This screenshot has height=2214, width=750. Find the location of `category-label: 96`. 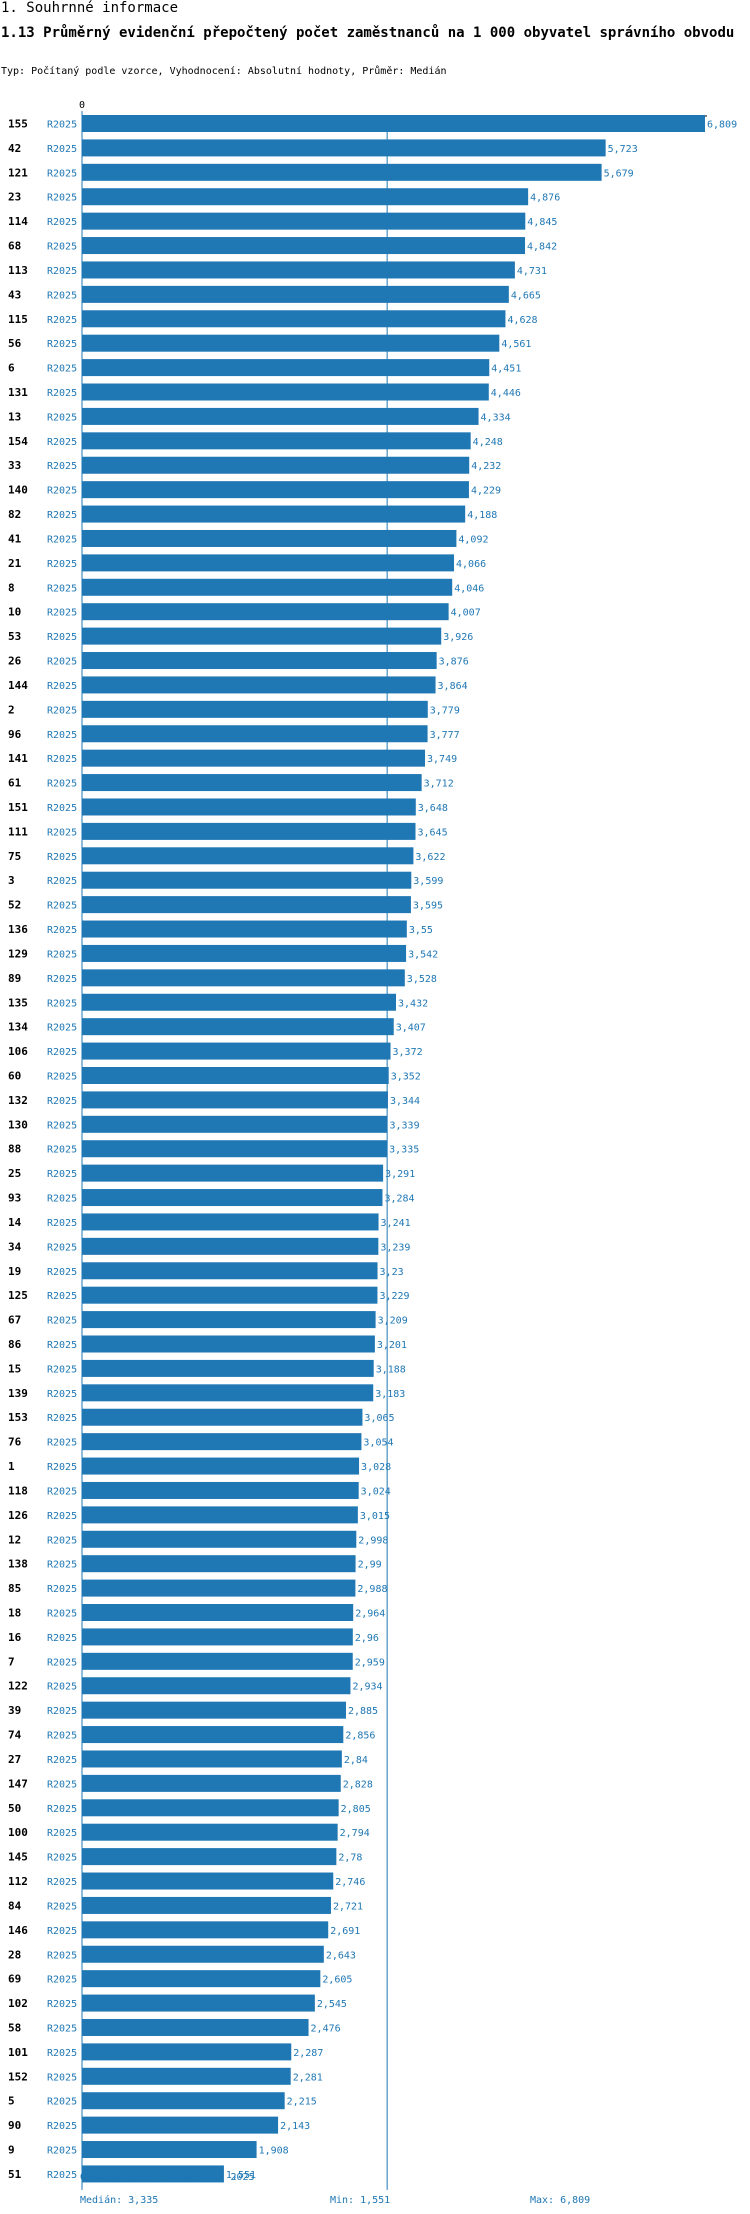

category-label: 96 is located at coordinates (15, 734).